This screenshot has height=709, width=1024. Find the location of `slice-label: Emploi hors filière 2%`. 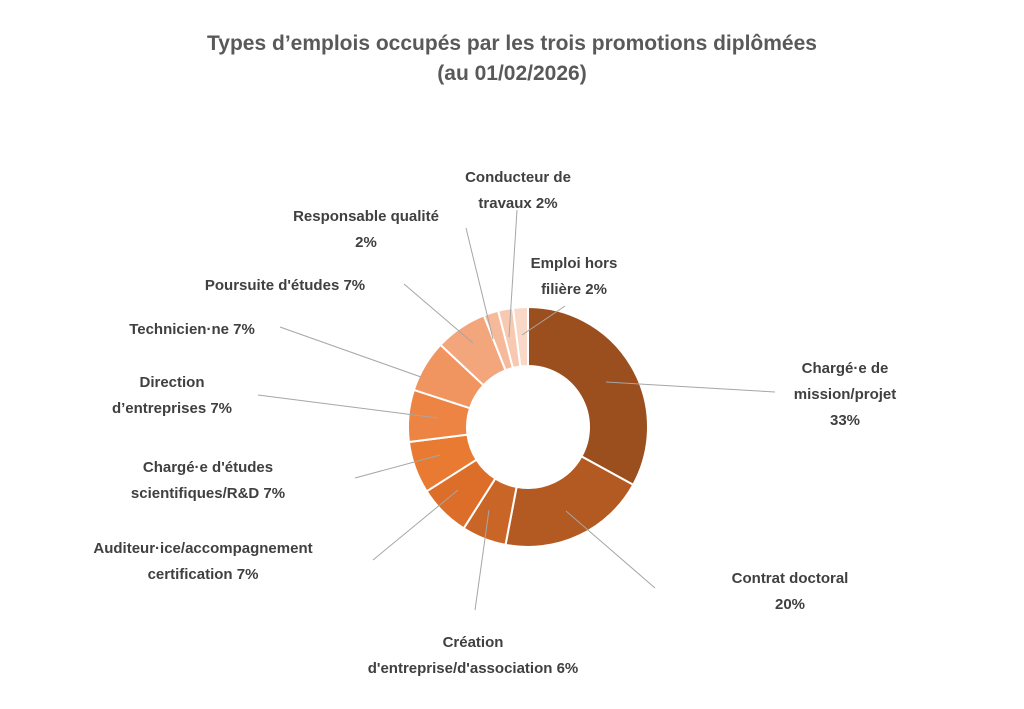

slice-label: Emploi hors filière 2% is located at coordinates (574, 276).